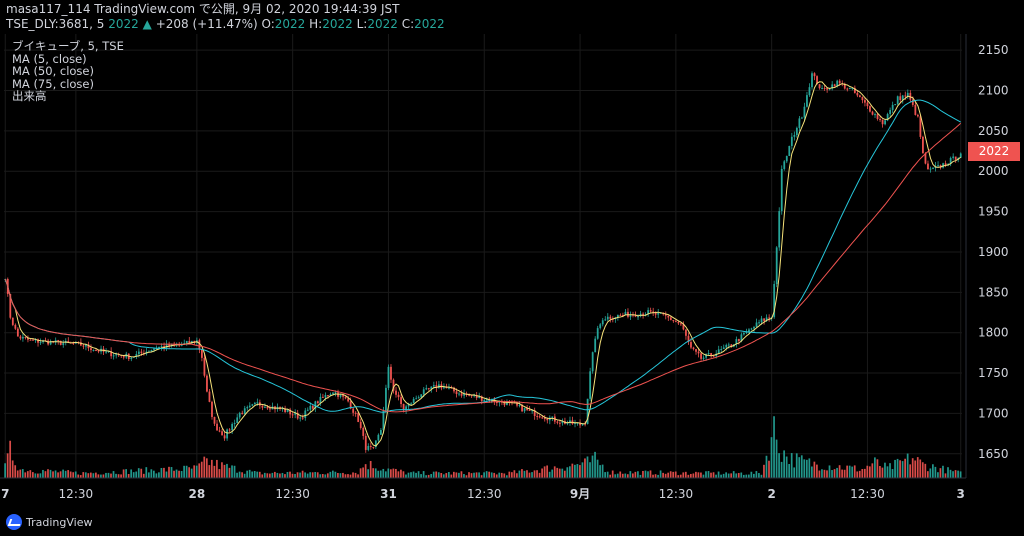 This screenshot has width=1024, height=536. I want to click on legend-symbol: ブイキューブ, 5, TSE, so click(68, 46).